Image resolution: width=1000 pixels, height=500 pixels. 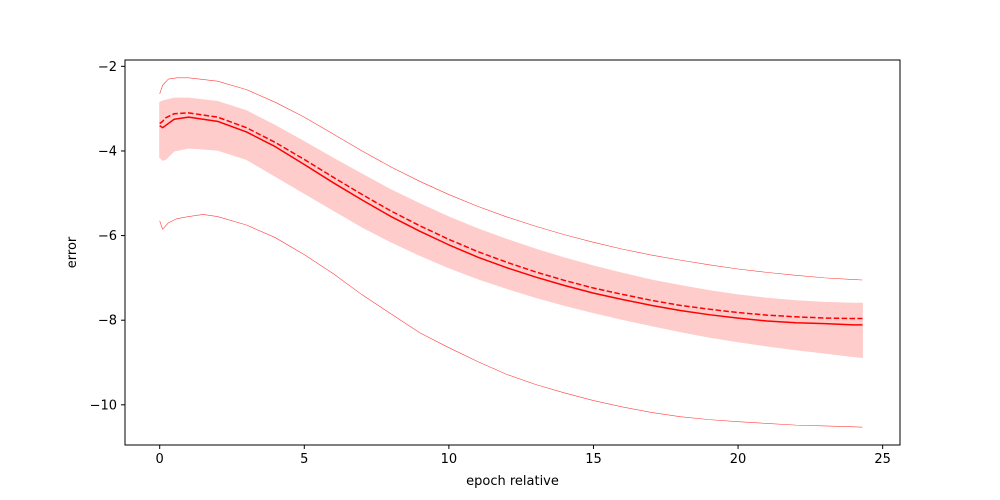 What do you see at coordinates (449, 459) in the screenshot?
I see `x-tick-label: 10` at bounding box center [449, 459].